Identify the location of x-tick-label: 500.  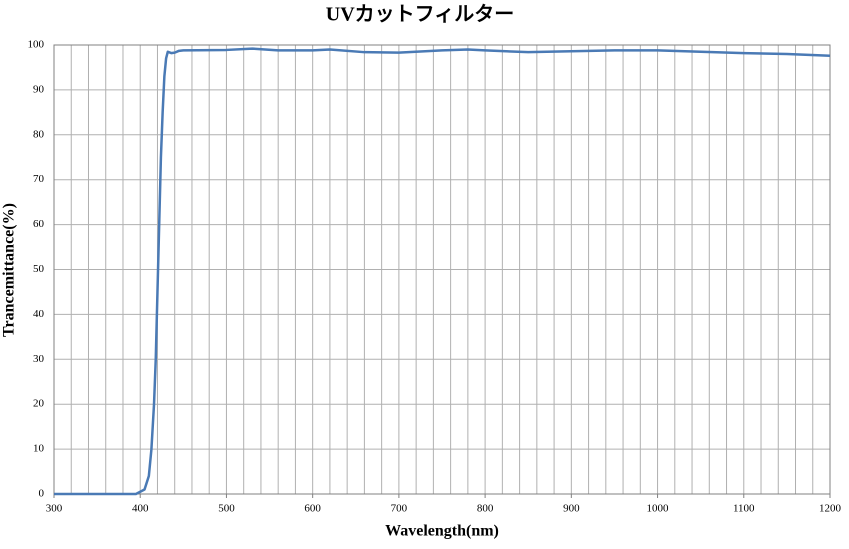
(226, 509).